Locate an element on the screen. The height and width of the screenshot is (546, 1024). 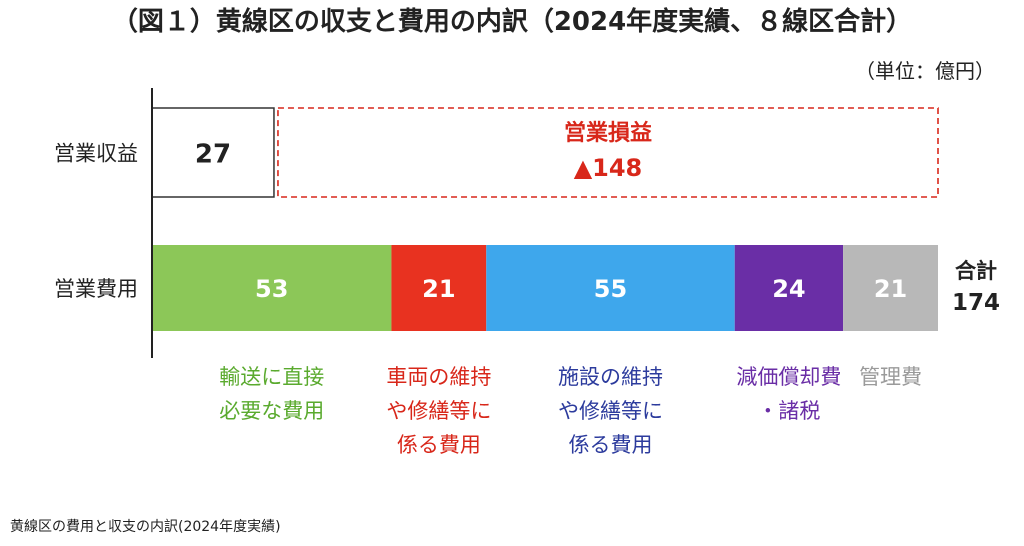
expense-segment-value: 53 is located at coordinates (271, 289).